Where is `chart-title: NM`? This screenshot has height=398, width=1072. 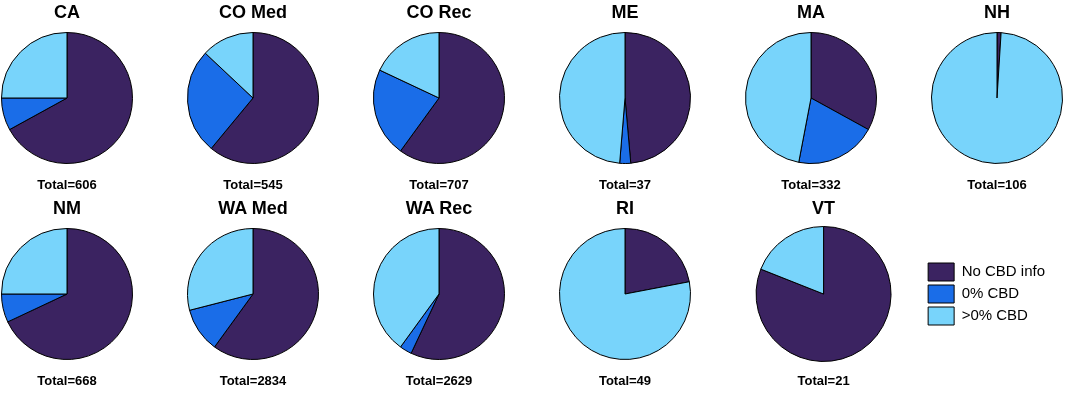
chart-title: NM is located at coordinates (67, 207).